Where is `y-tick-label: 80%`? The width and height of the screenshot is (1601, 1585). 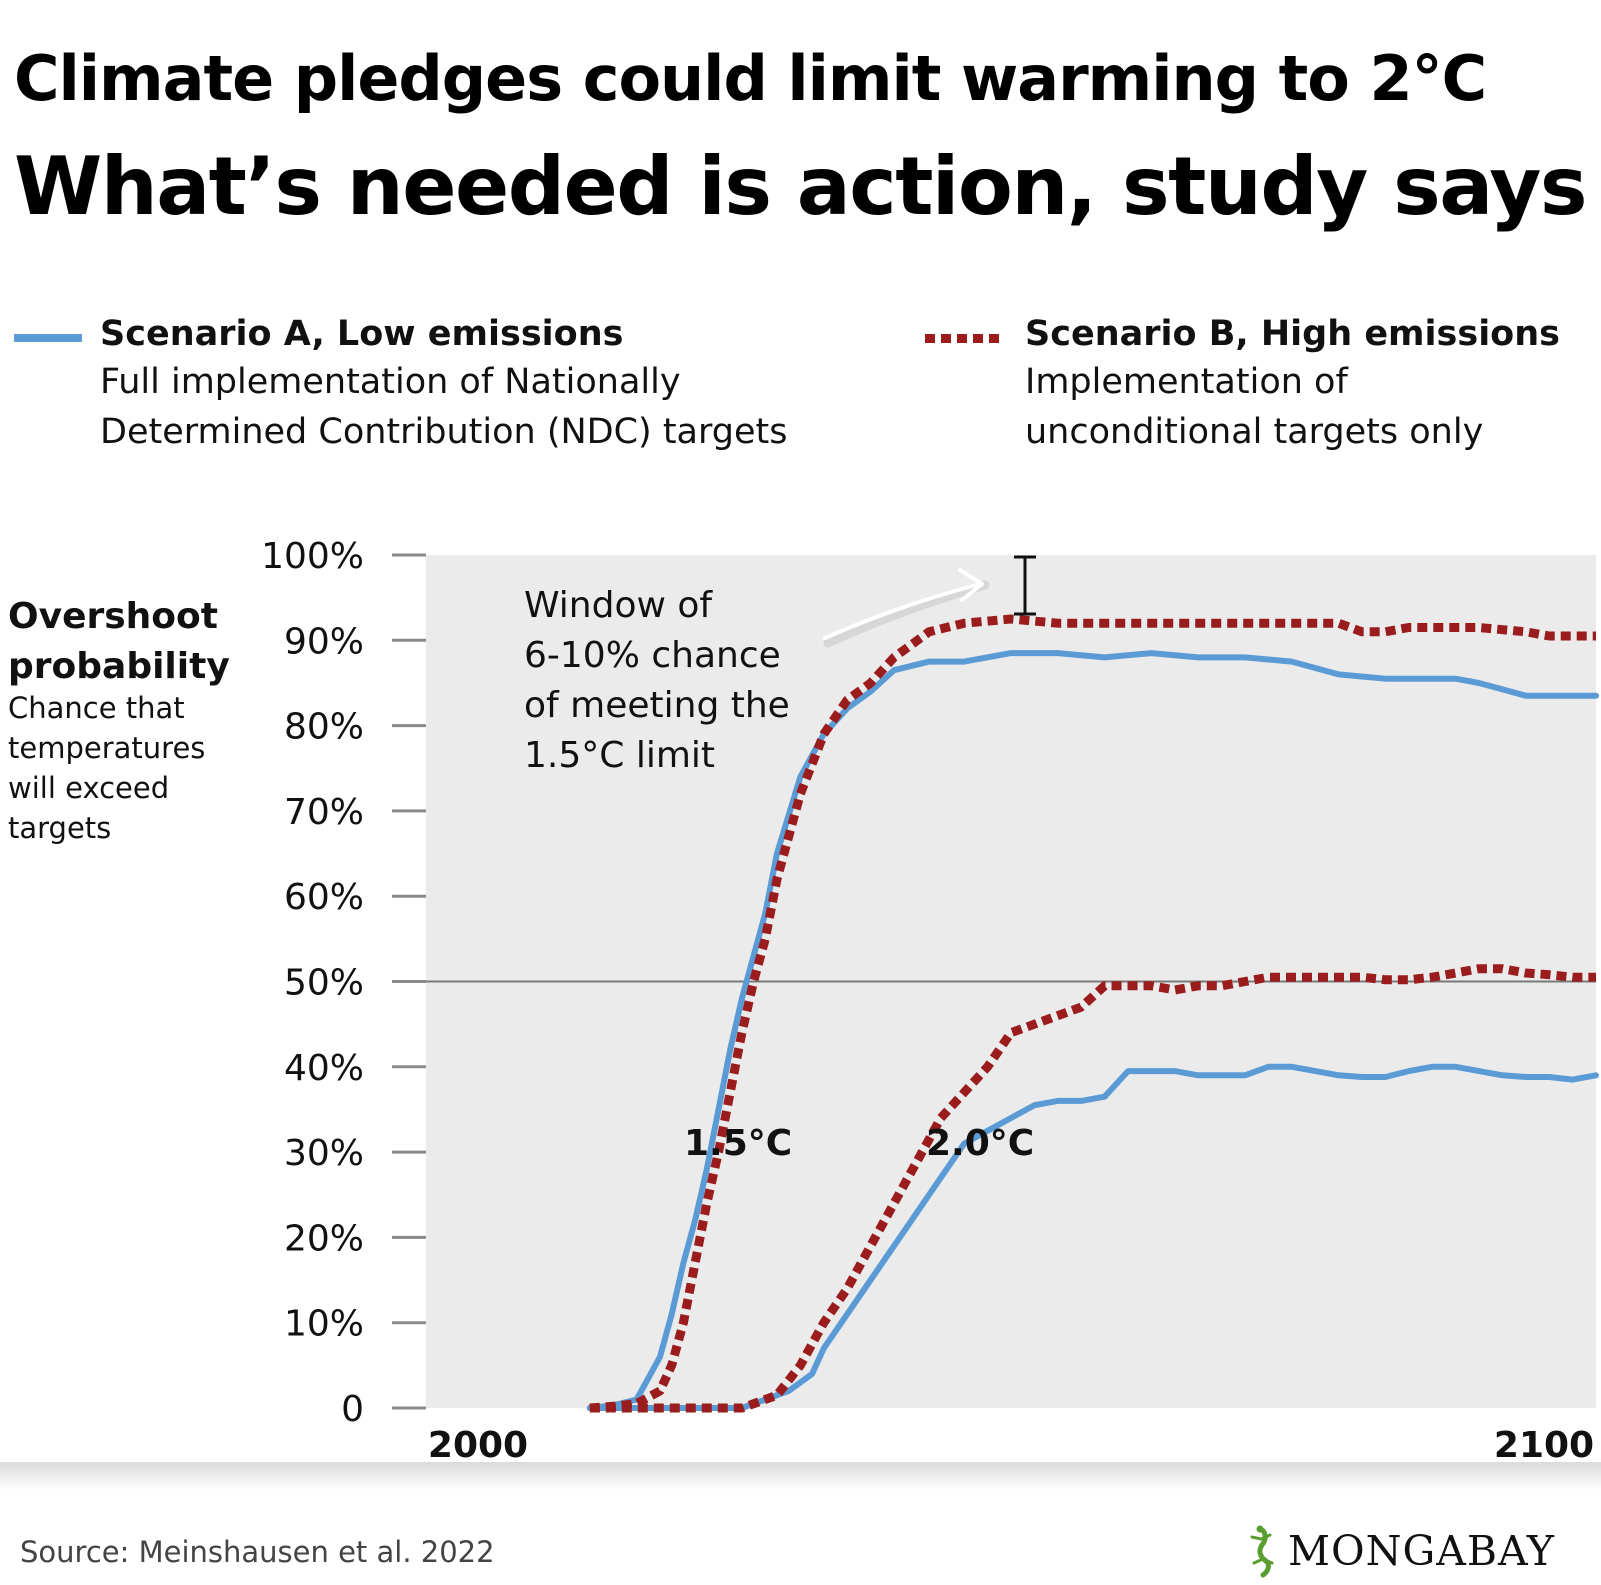
y-tick-label: 80% is located at coordinates (324, 727).